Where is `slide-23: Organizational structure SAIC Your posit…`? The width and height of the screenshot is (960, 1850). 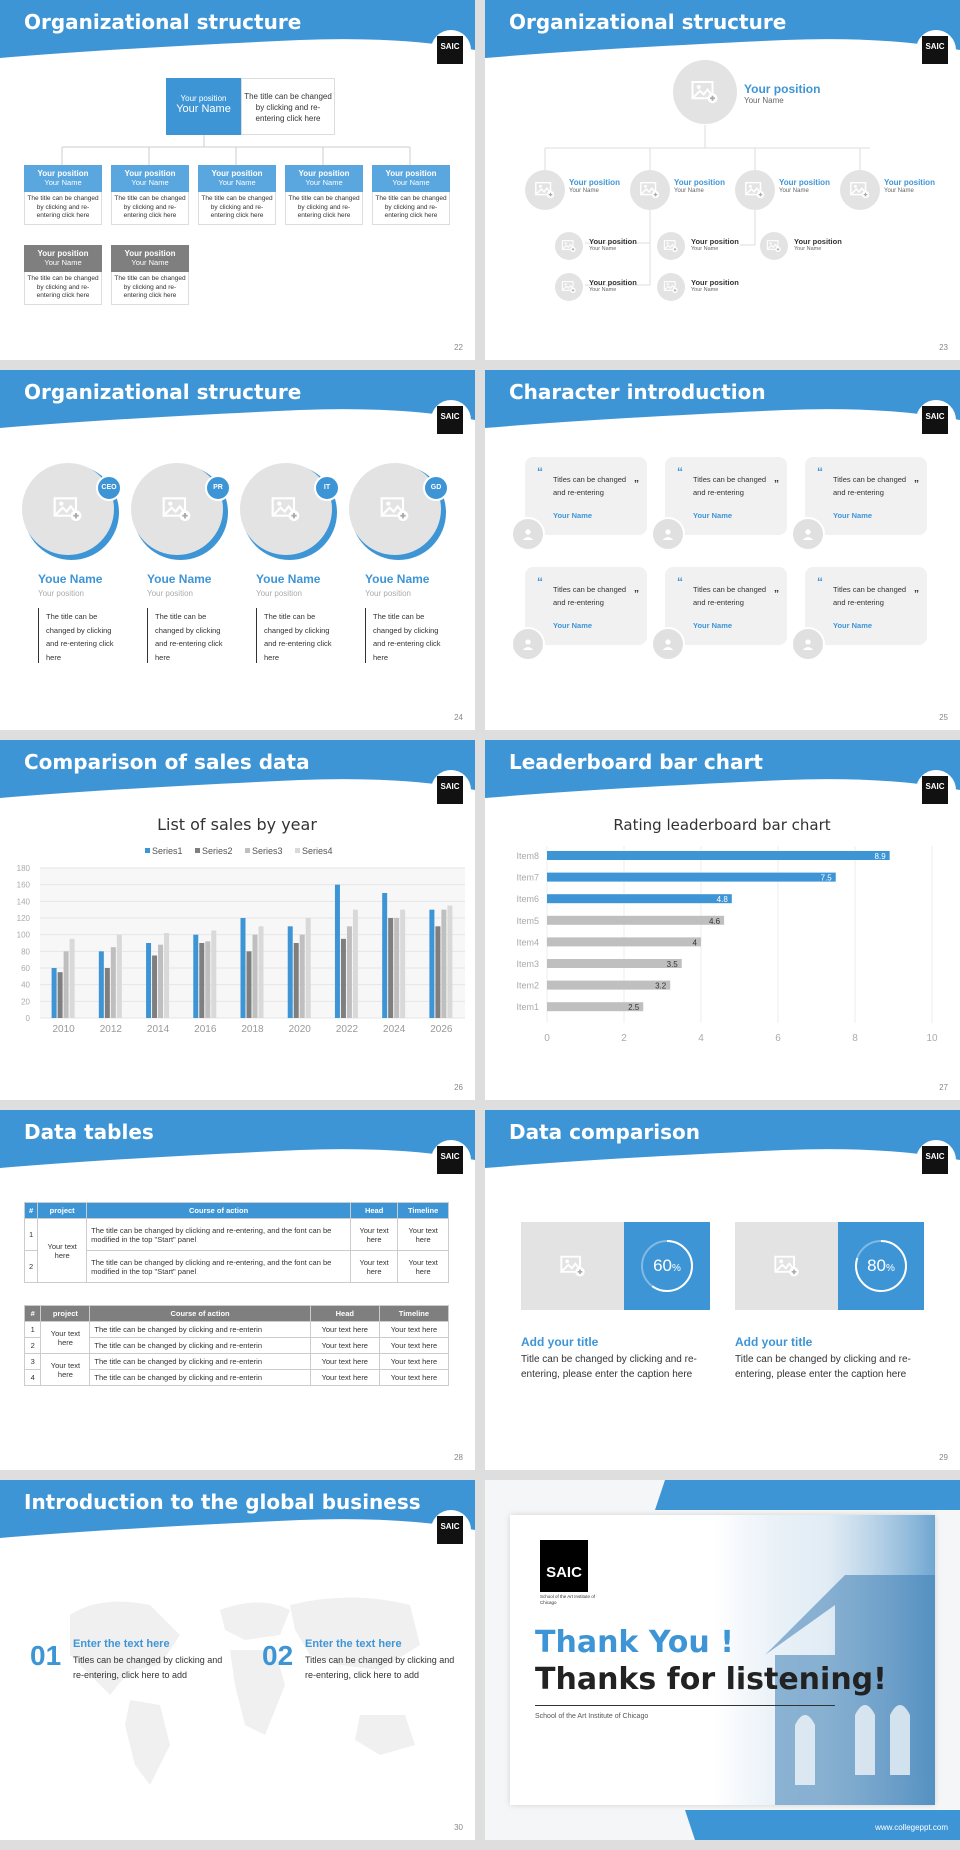
slide-23: Organizational structure SAIC Your posit… is located at coordinates (722, 180).